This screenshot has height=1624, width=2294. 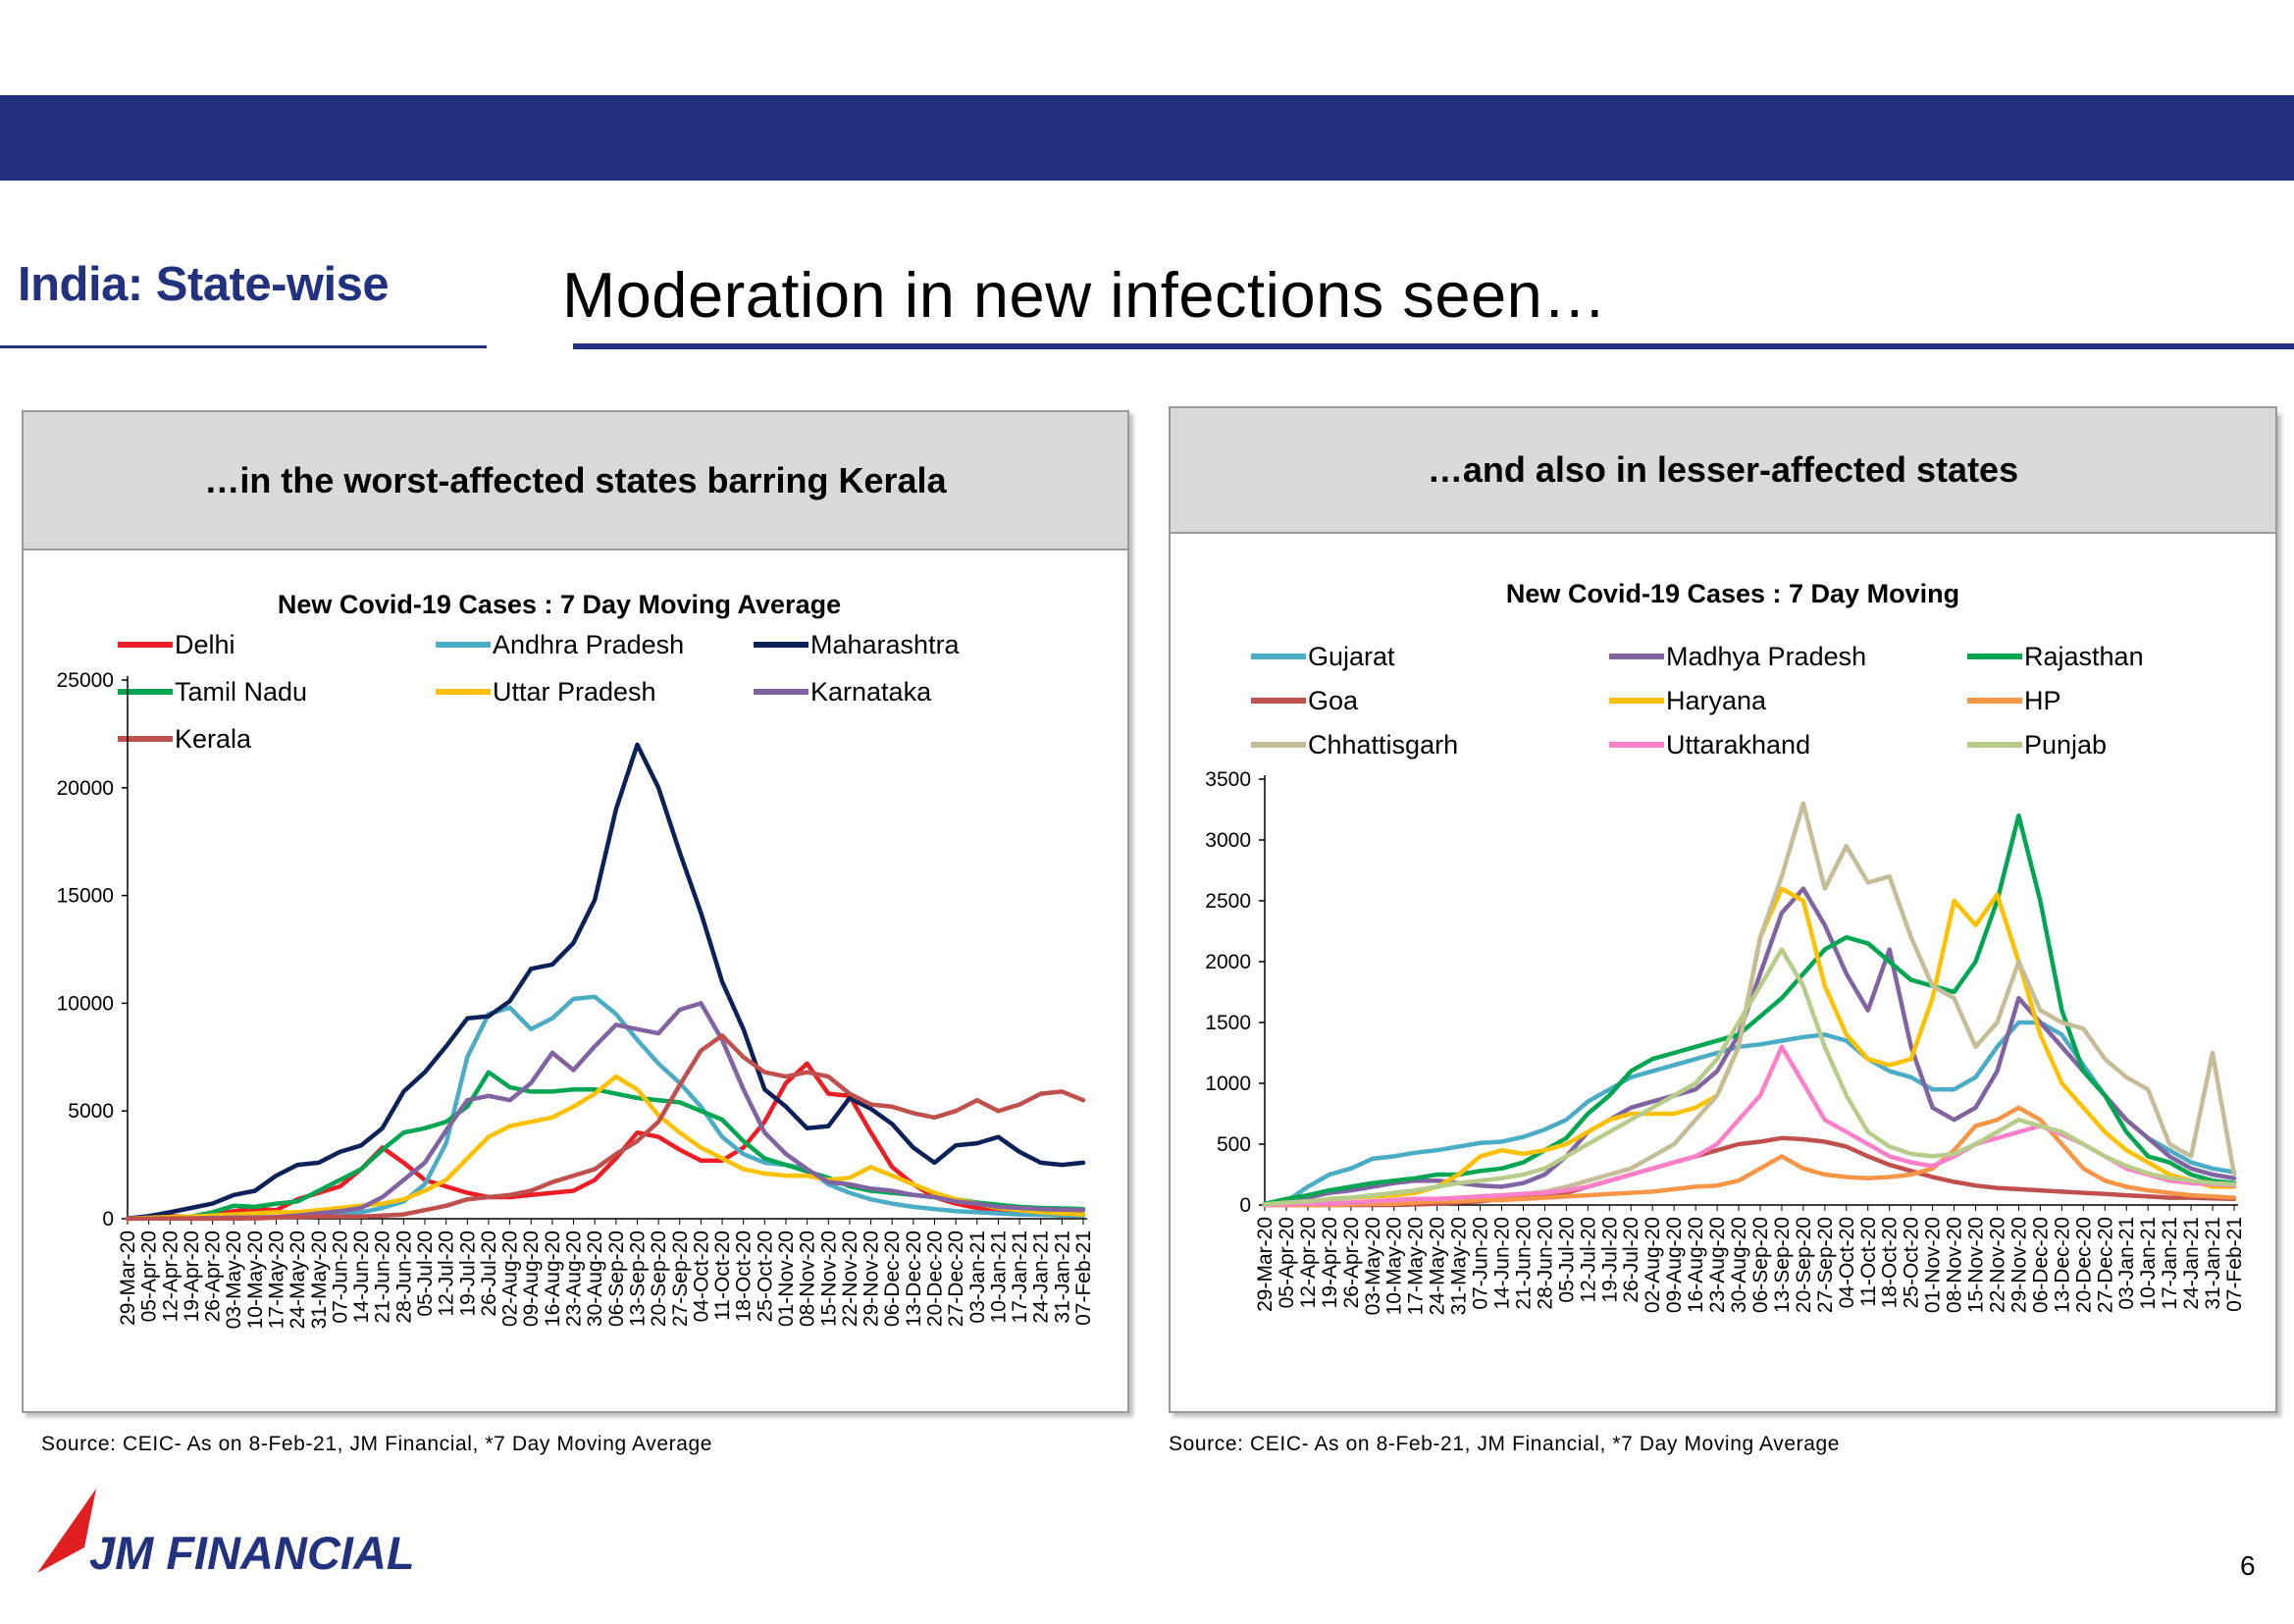 What do you see at coordinates (128, 1278) in the screenshot?
I see `left-x-tick-label: 29-Mar-20` at bounding box center [128, 1278].